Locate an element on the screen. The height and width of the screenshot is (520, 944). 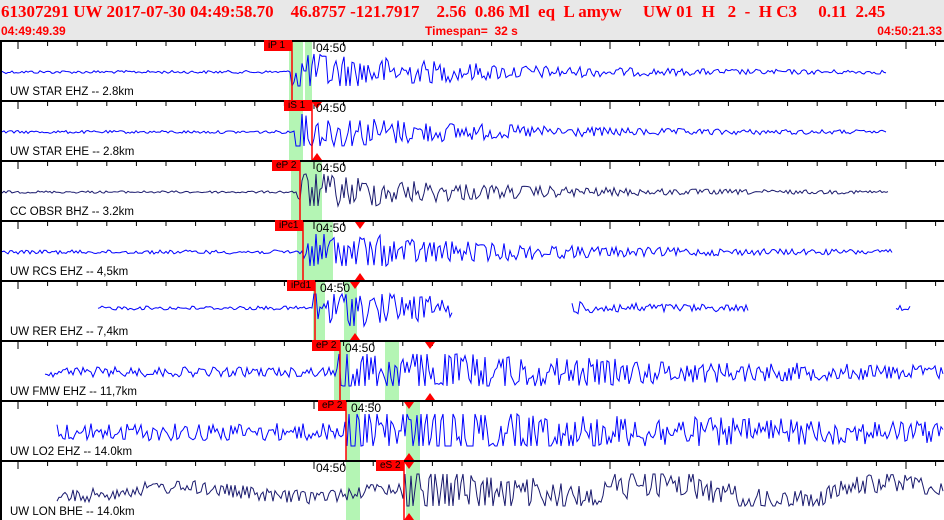
station-label: UW STAR EHE -- 2.8km is located at coordinates (72, 152).